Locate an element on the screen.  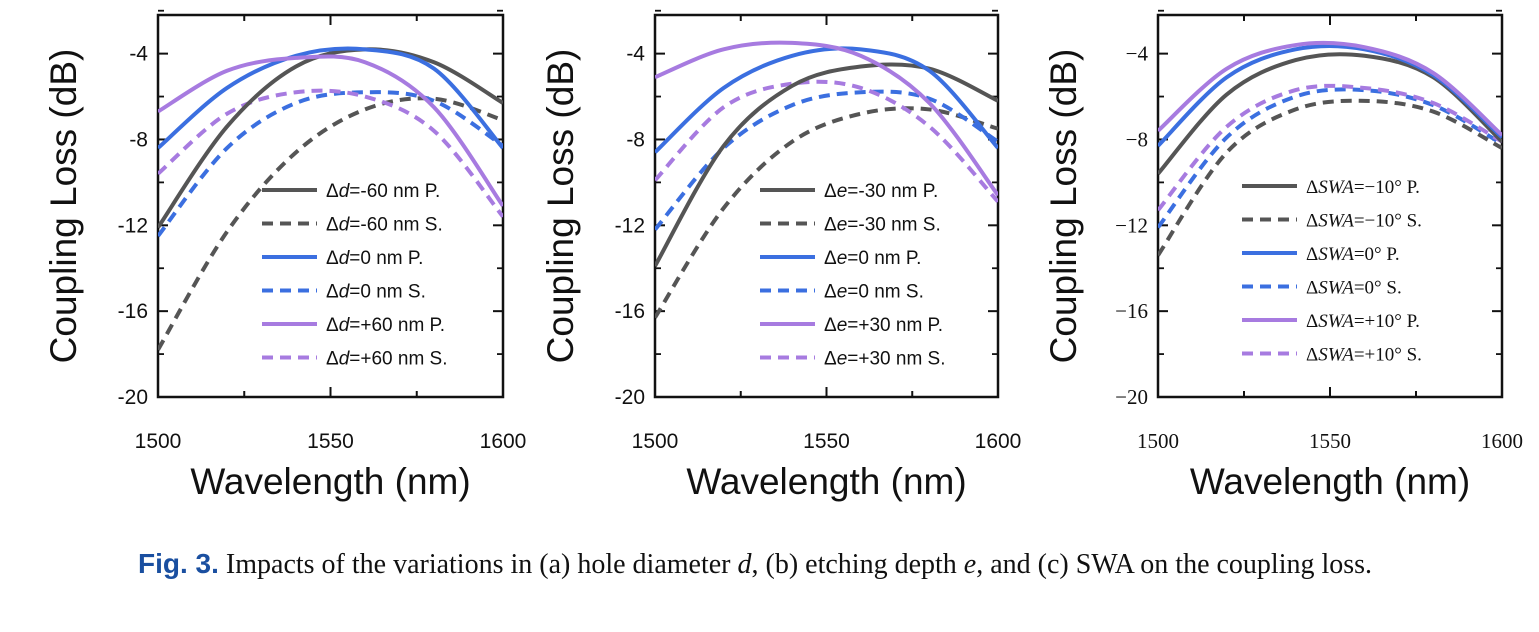
legend-entry: Δd=-60 nm S. is located at coordinates (384, 225).